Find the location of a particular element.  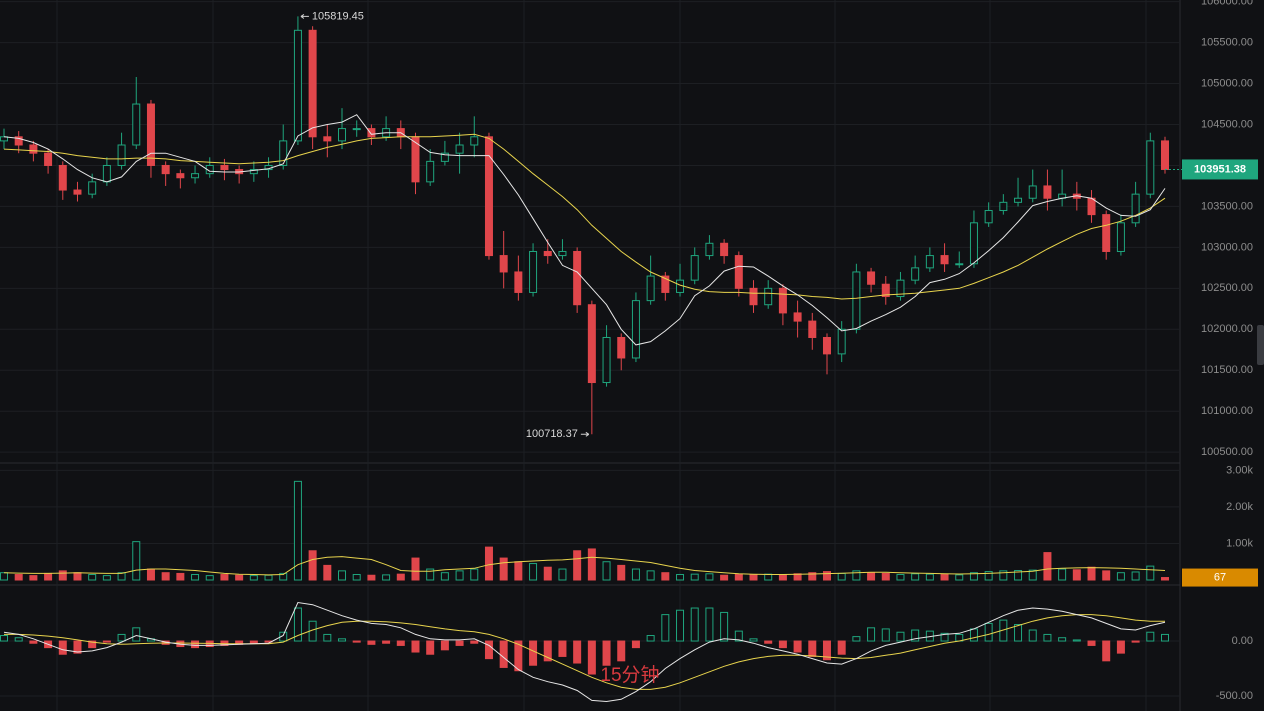

low-label: 100718.37 is located at coordinates (552, 434).